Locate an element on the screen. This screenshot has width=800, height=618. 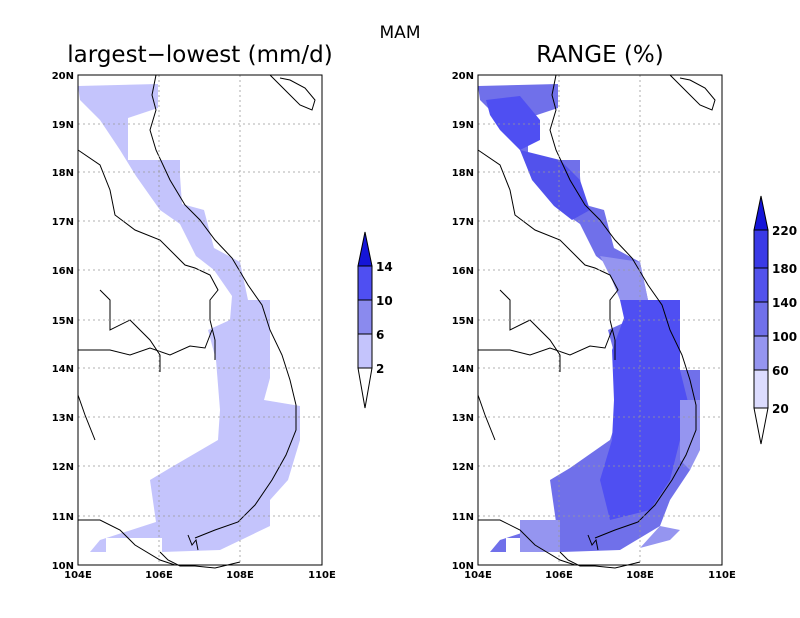
left-cb-label-6: 6 is located at coordinates (380, 335).